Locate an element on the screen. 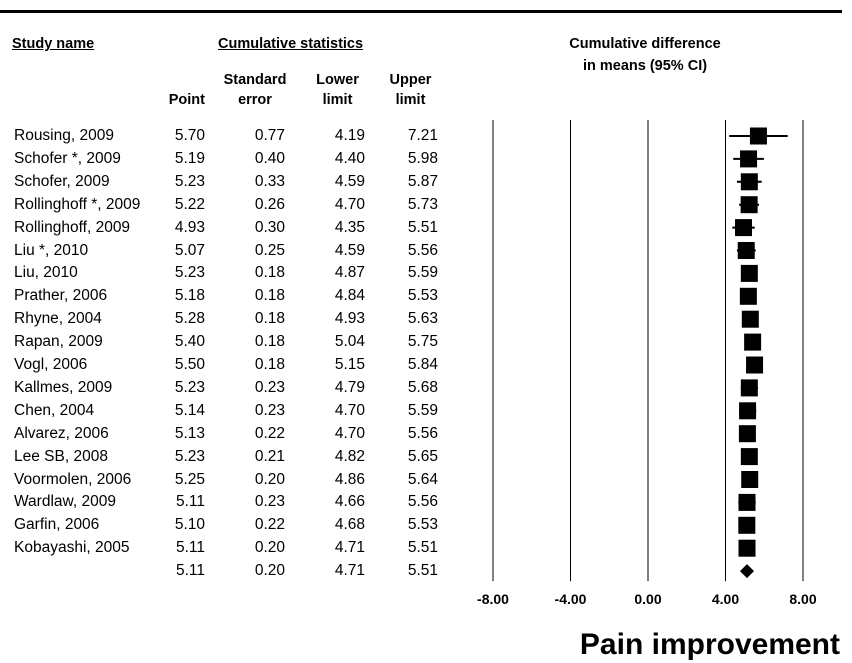 The width and height of the screenshot is (852, 663). cell-lower: 4.86 is located at coordinates (349, 479).